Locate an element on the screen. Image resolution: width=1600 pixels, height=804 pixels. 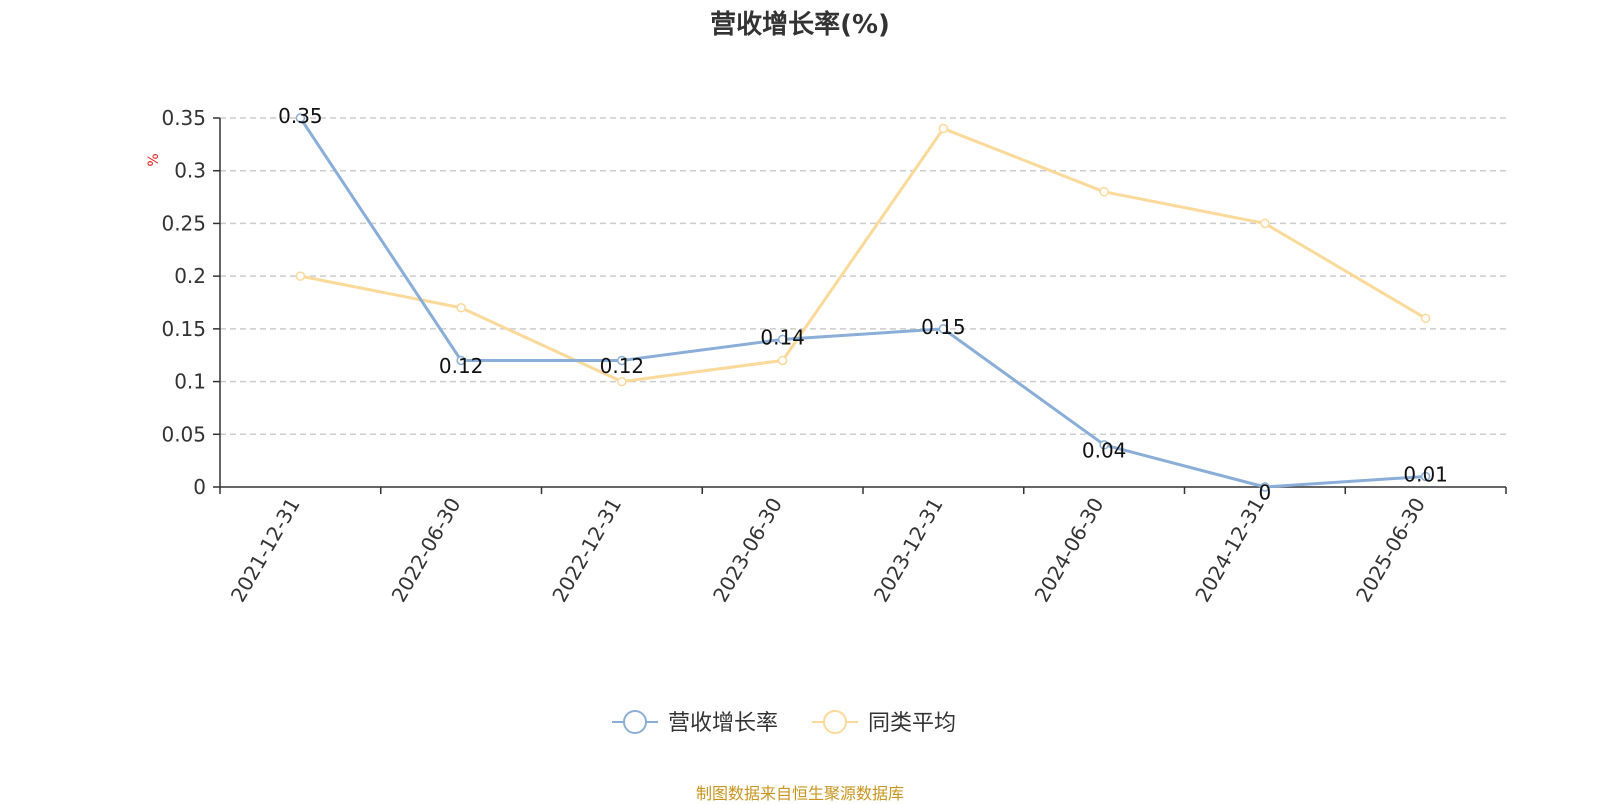
legend: 营收增长率 同类平均 is located at coordinates (784, 723).